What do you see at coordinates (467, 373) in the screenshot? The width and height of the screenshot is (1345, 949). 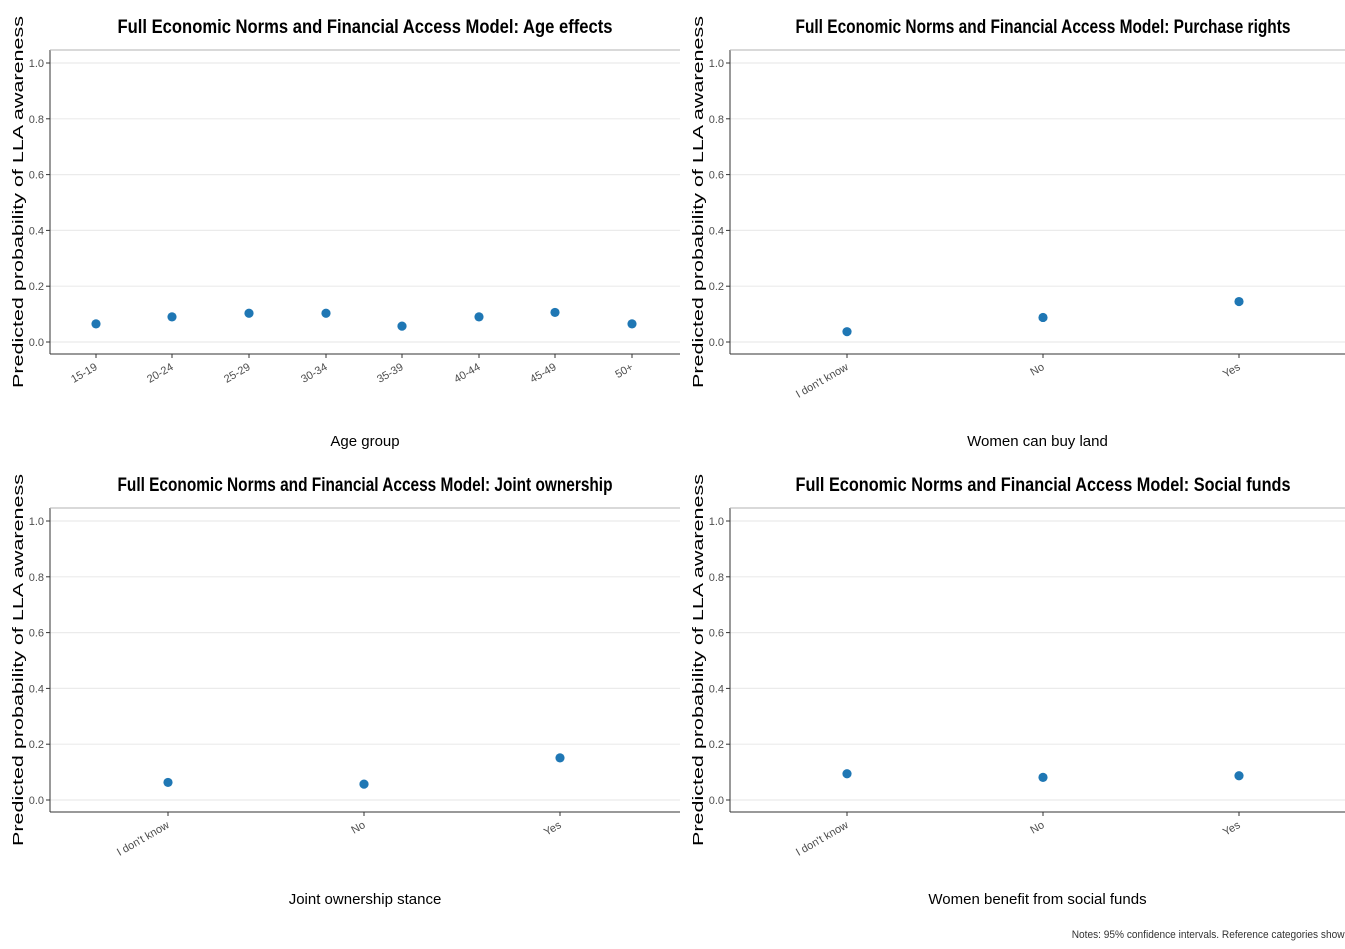 I see `x-tick-label: 40-44` at bounding box center [467, 373].